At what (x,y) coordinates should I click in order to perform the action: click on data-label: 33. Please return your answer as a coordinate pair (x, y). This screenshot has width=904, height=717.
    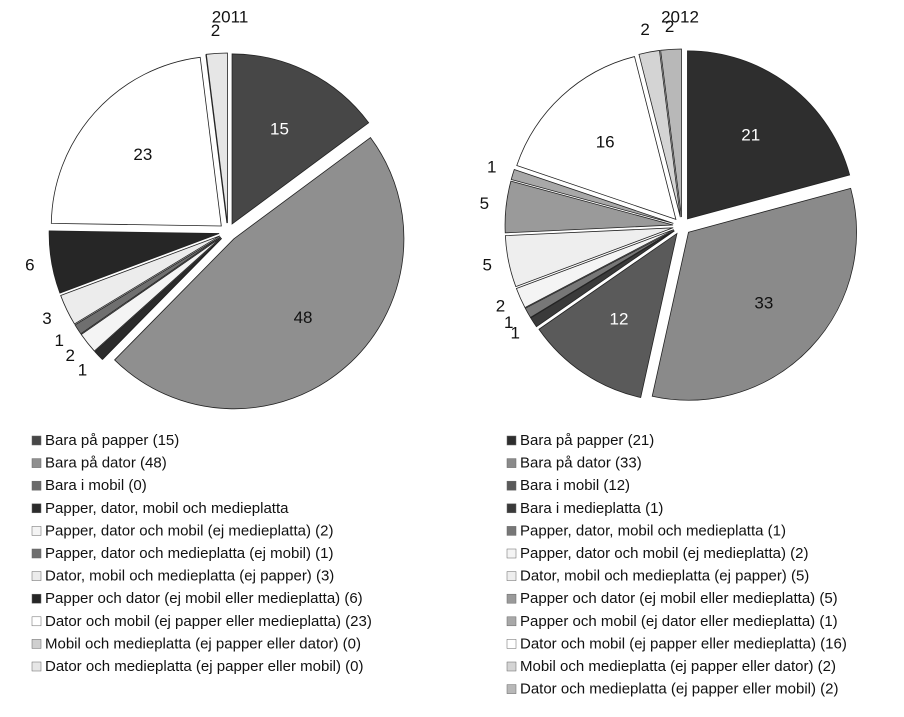
    Looking at the image, I should click on (763, 303).